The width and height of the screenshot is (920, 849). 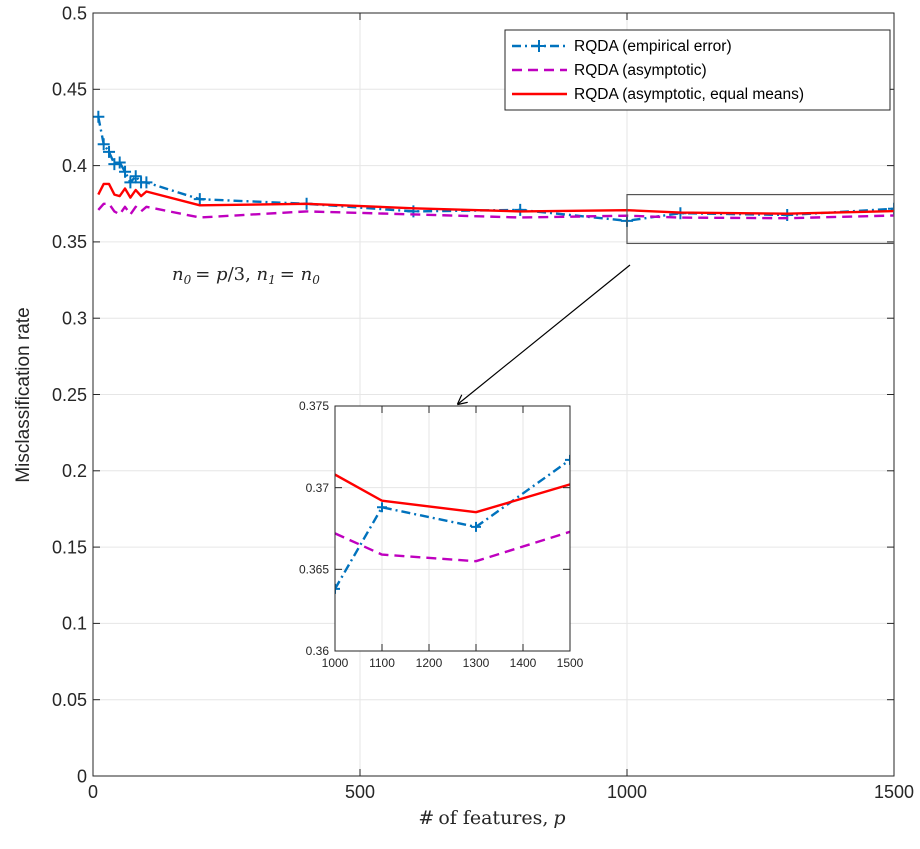 What do you see at coordinates (93, 792) in the screenshot?
I see `main-x-tick-label: 0` at bounding box center [93, 792].